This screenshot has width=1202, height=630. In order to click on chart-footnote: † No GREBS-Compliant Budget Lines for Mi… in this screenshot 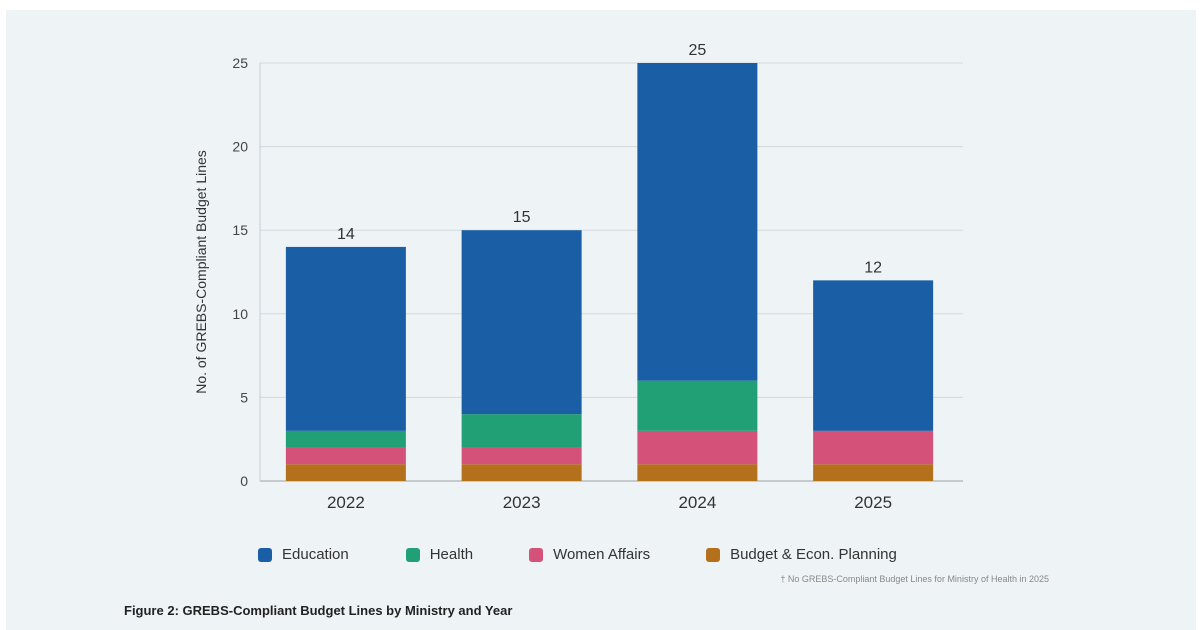, I will do `click(914, 579)`.